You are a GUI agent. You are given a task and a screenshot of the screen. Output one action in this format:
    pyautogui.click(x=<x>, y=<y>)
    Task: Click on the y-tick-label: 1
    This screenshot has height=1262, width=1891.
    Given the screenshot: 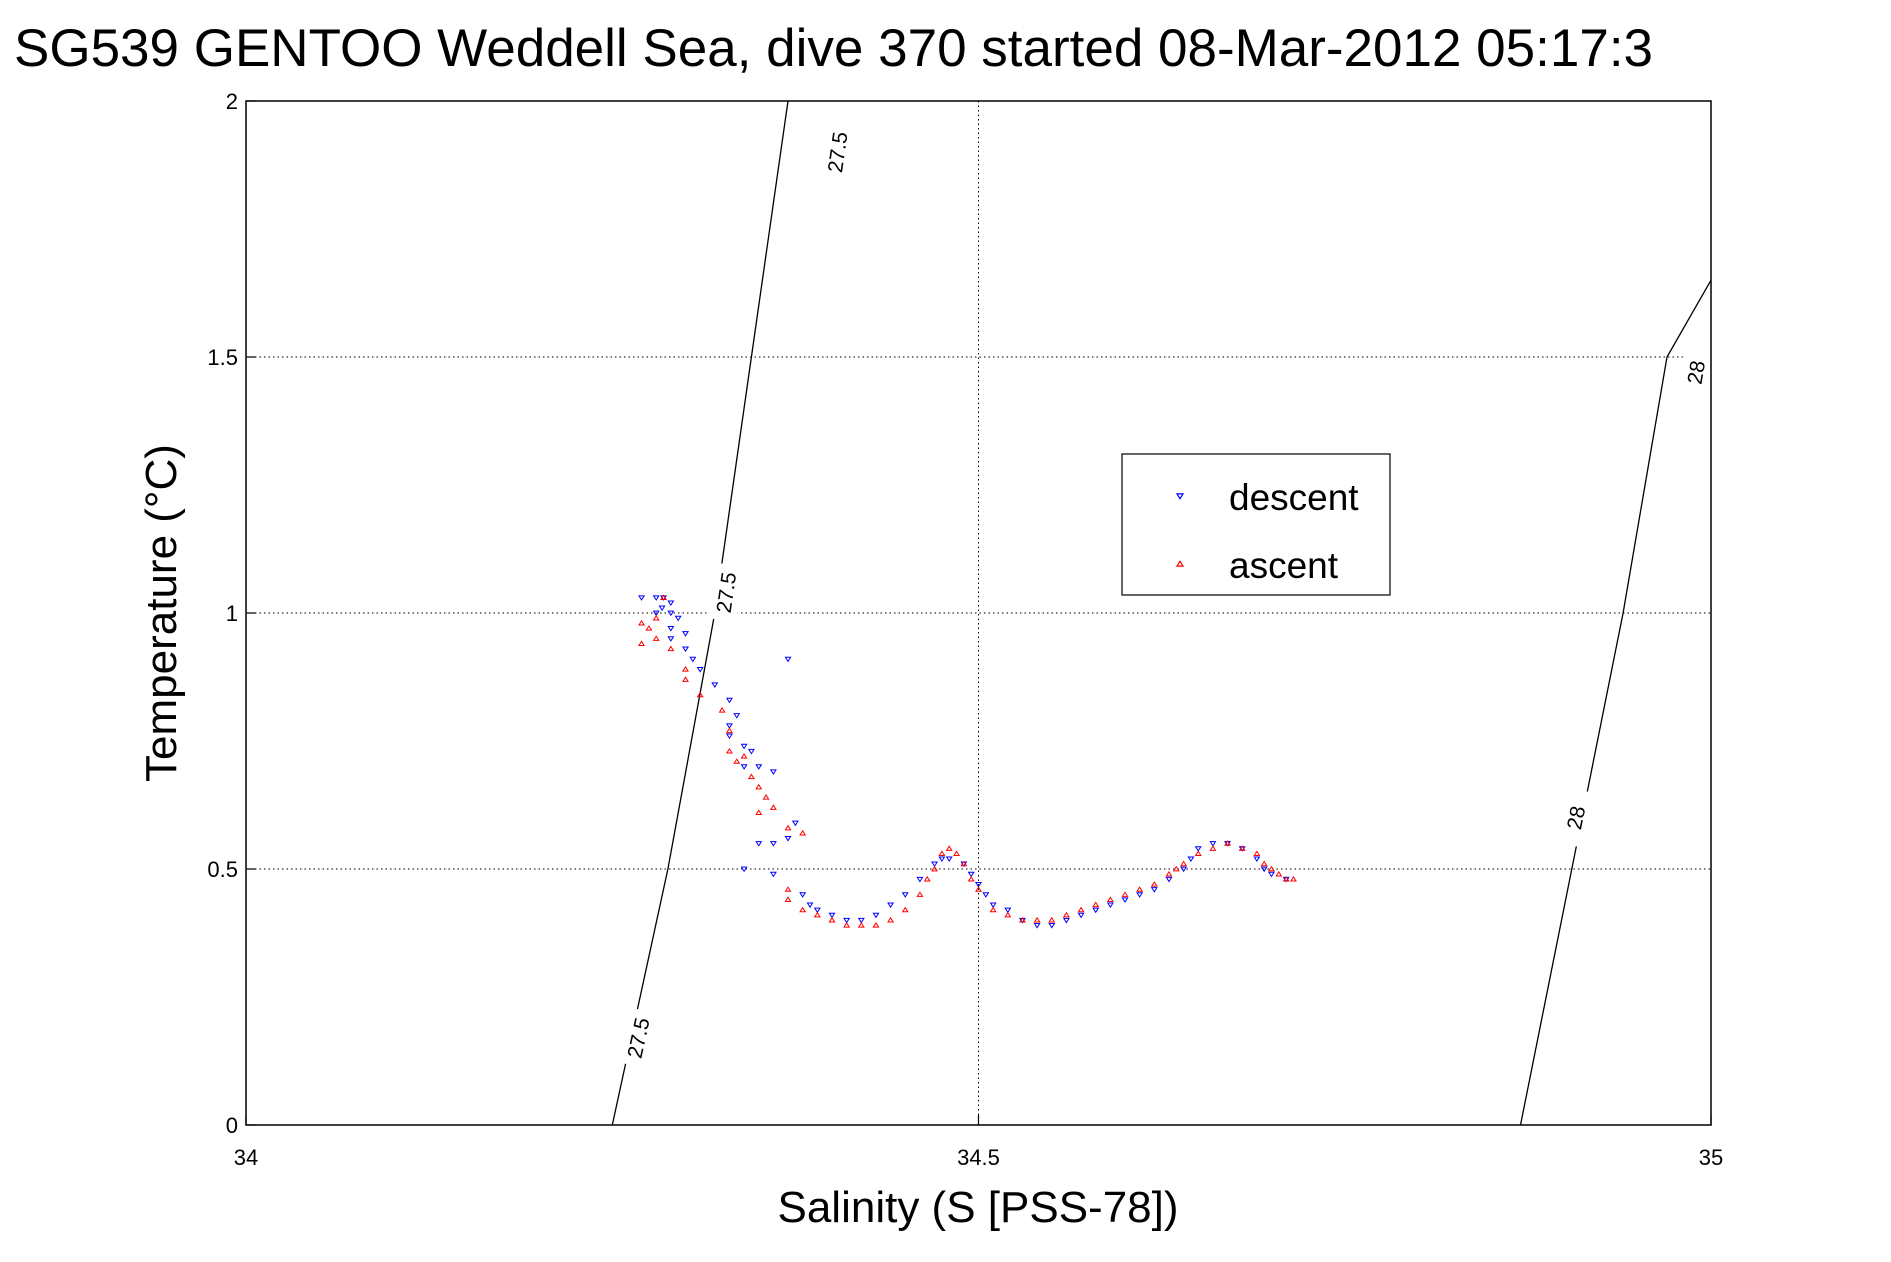 What is the action you would take?
    pyautogui.click(x=232, y=613)
    